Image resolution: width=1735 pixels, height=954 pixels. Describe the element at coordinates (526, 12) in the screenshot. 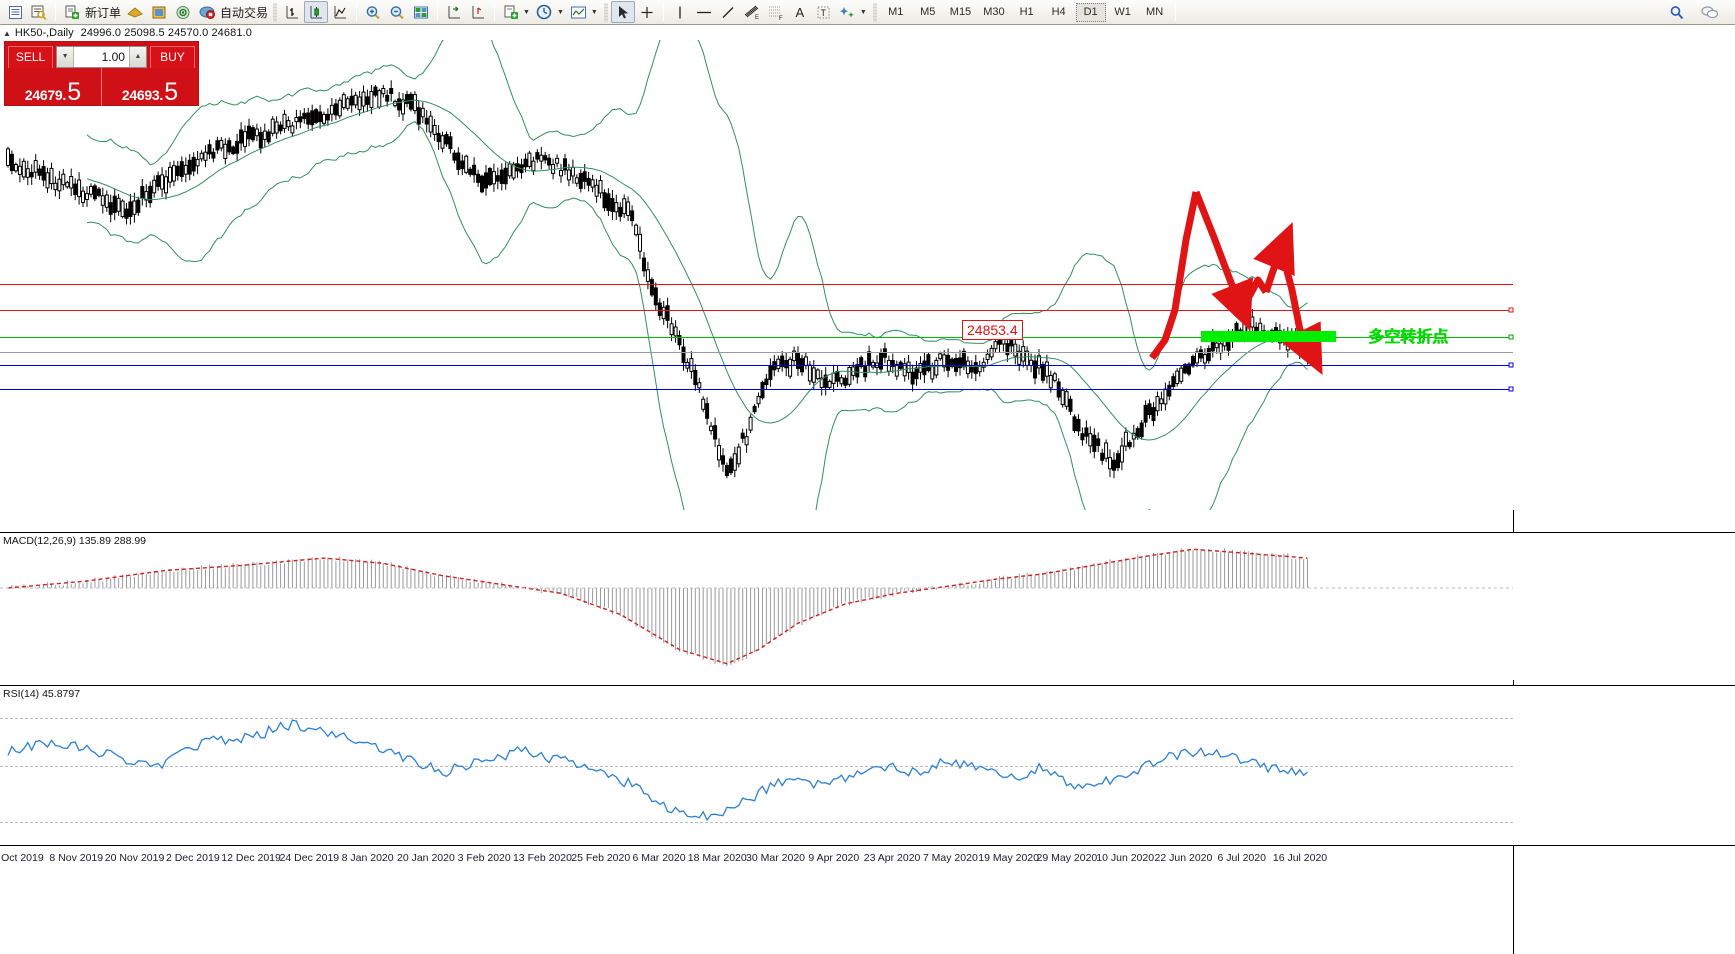

I see `indicators-caret-down-icon: ▼` at that location.